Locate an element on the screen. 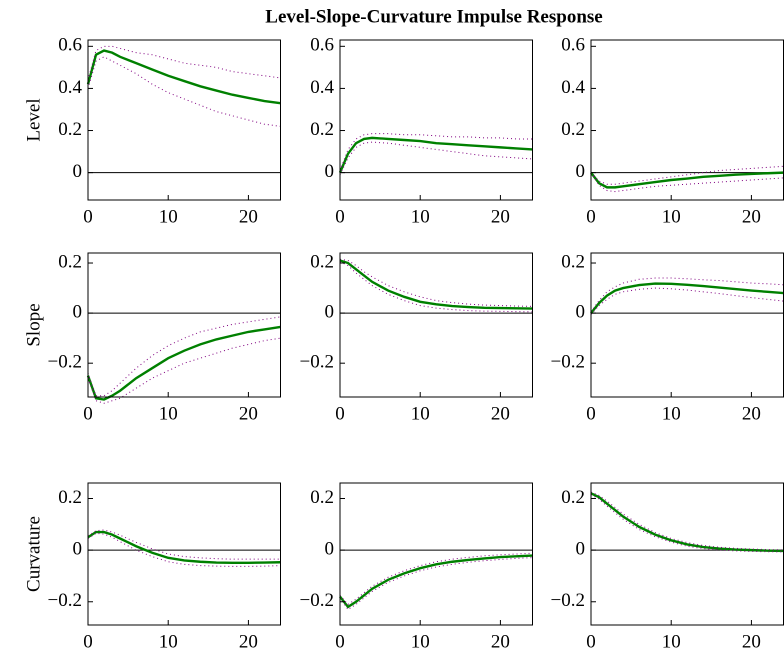  figure-title: Level-Slope-Curvature Impulse Response is located at coordinates (433, 16).